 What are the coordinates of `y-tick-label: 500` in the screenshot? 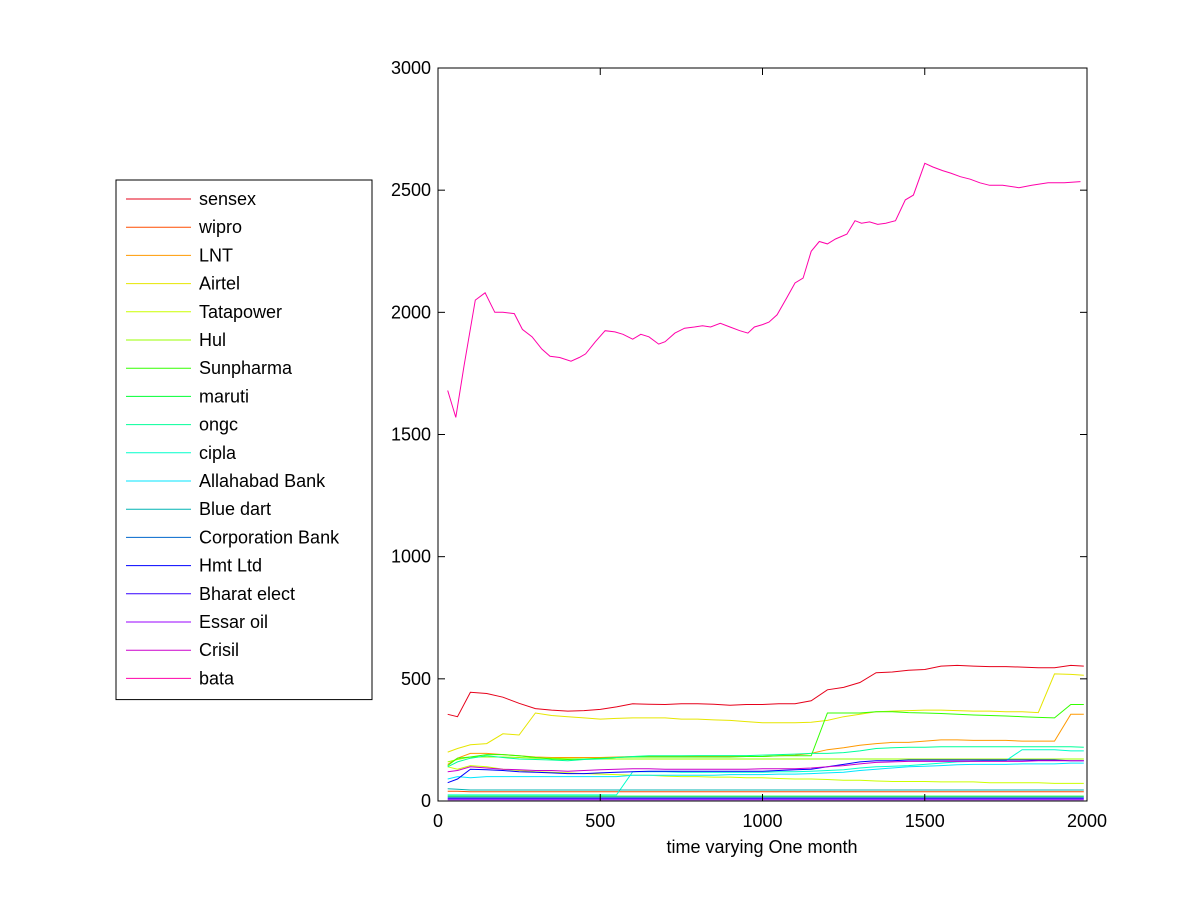 It's located at (416, 679).